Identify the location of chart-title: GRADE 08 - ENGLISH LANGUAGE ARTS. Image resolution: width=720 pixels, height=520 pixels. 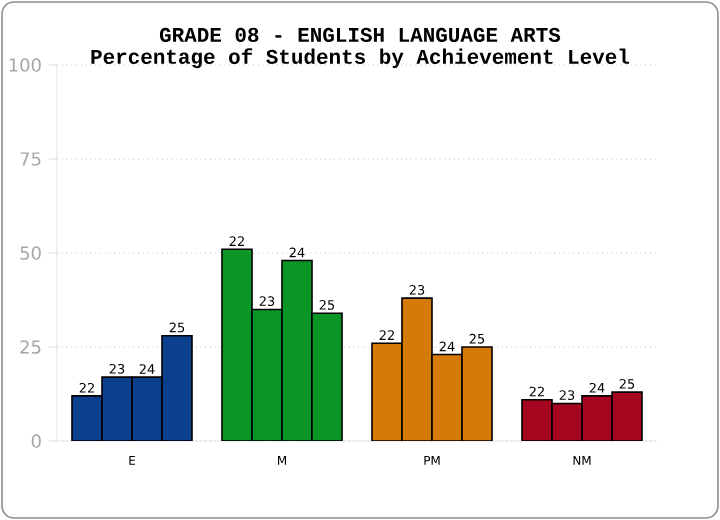
(360, 35).